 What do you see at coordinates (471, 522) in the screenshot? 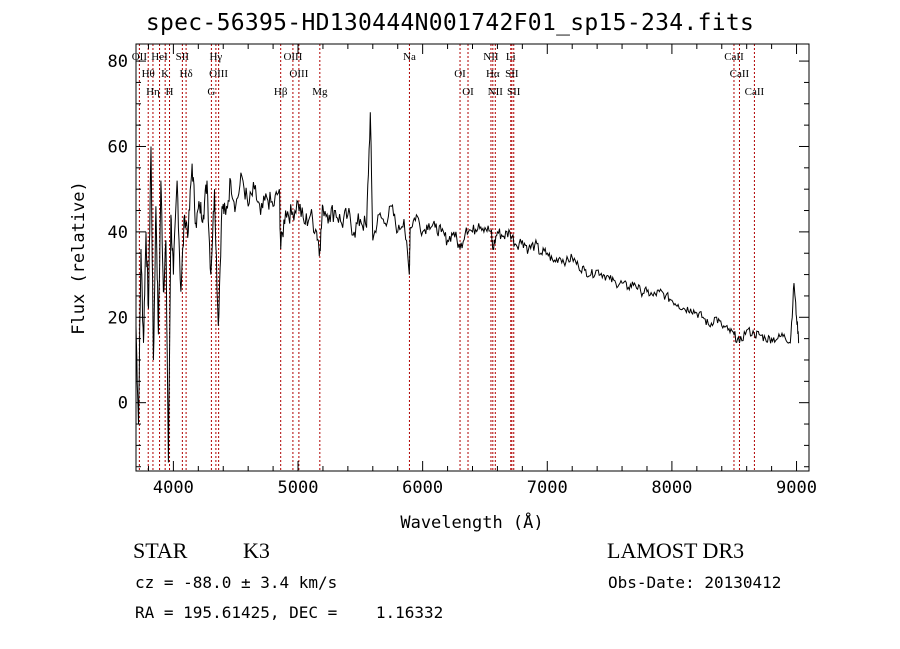
I see `x-axis-label: Wavelength (Å)` at bounding box center [471, 522].